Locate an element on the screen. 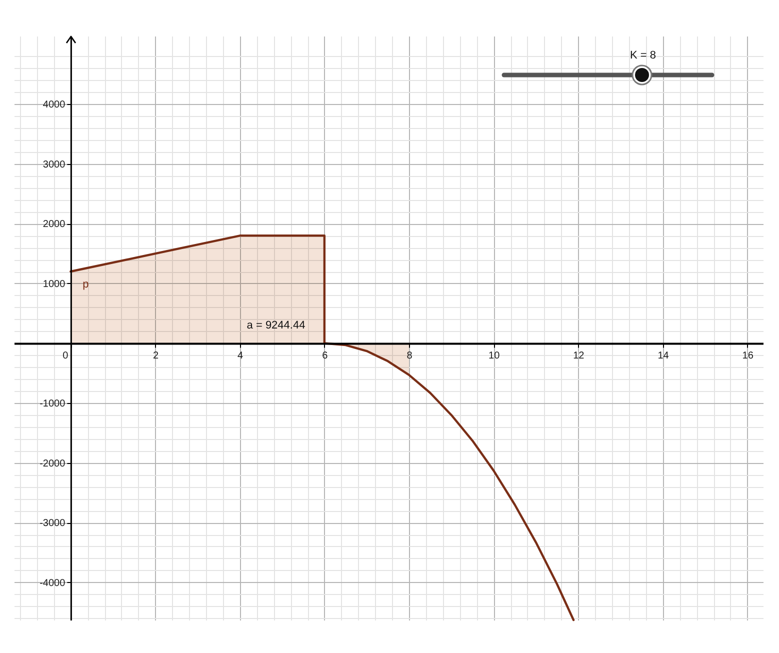 This screenshot has width=779, height=653. y-tick-label: 2000 is located at coordinates (54, 224).